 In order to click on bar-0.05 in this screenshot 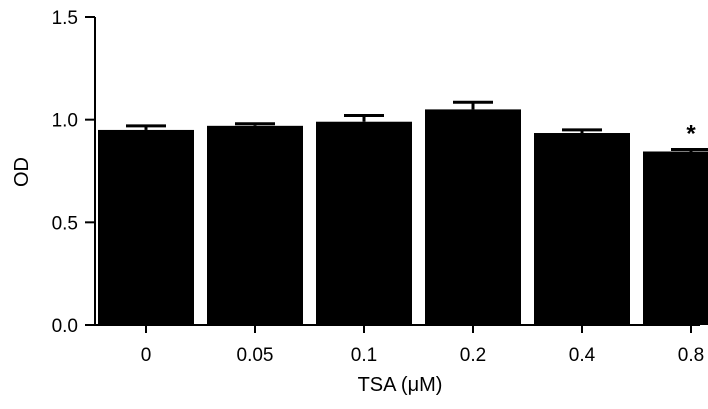, I will do `click(255, 225)`.